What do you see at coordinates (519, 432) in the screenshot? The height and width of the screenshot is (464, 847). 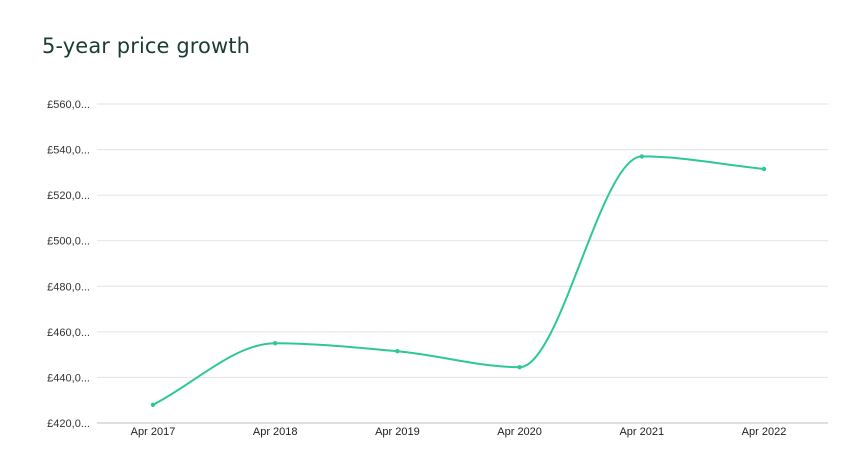 I see `x-tick-label: Apr 2020` at bounding box center [519, 432].